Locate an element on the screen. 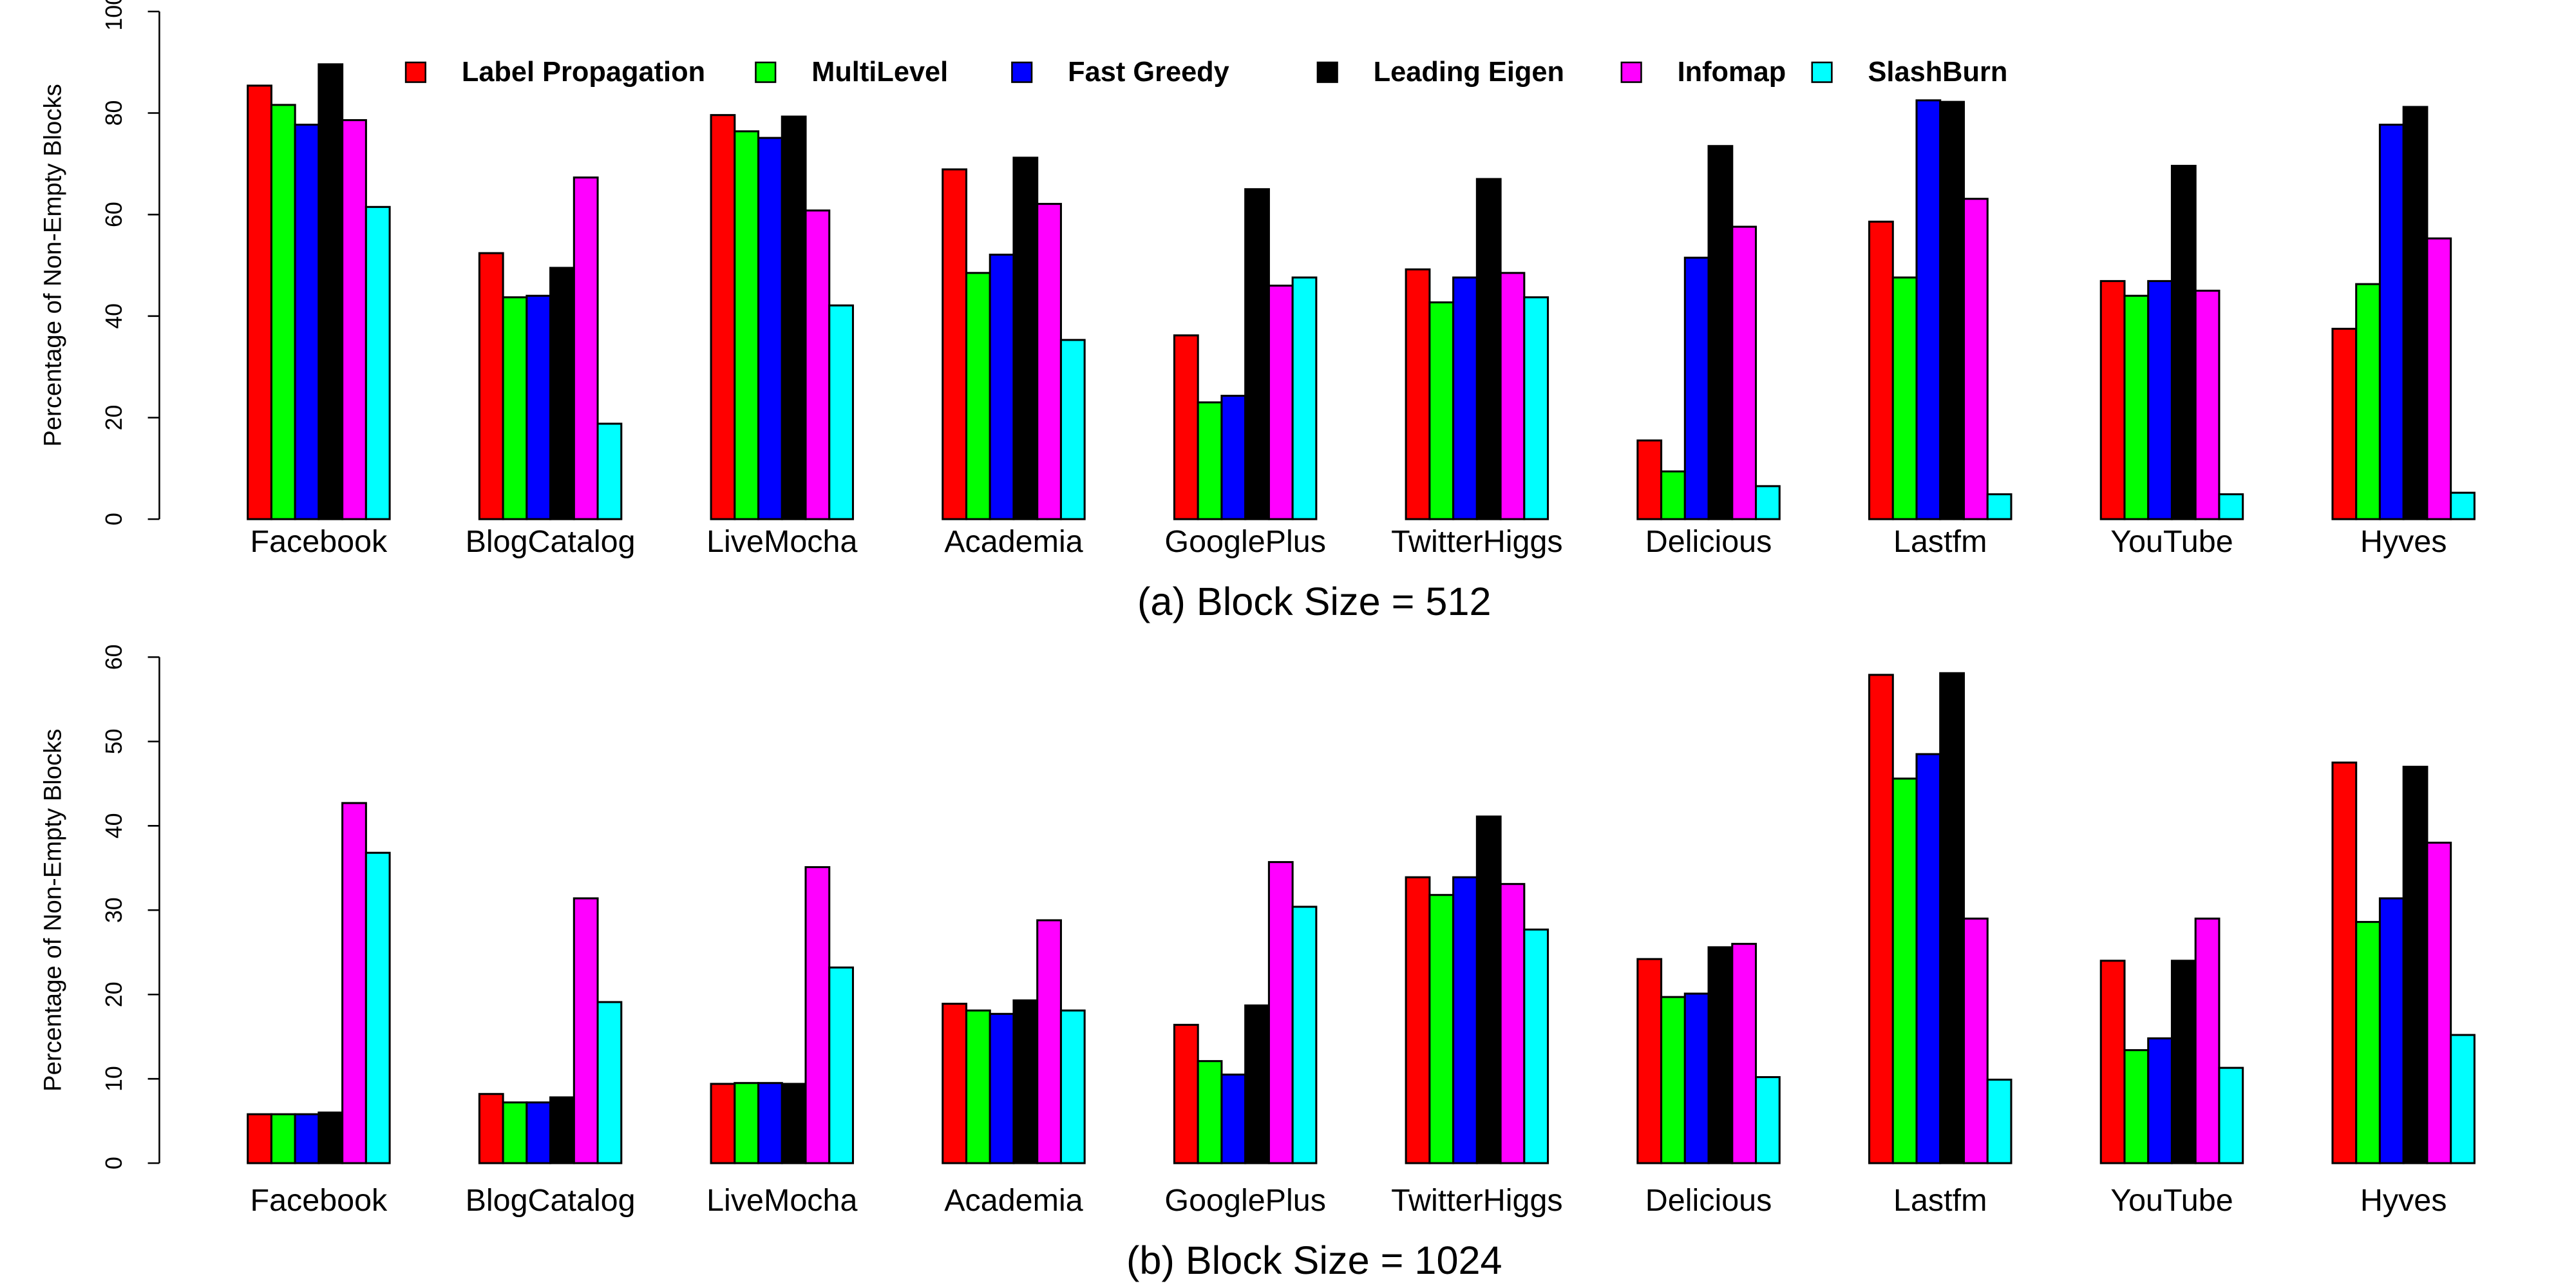 The height and width of the screenshot is (1288, 2576). legend-label: Label Propagation is located at coordinates (583, 72).